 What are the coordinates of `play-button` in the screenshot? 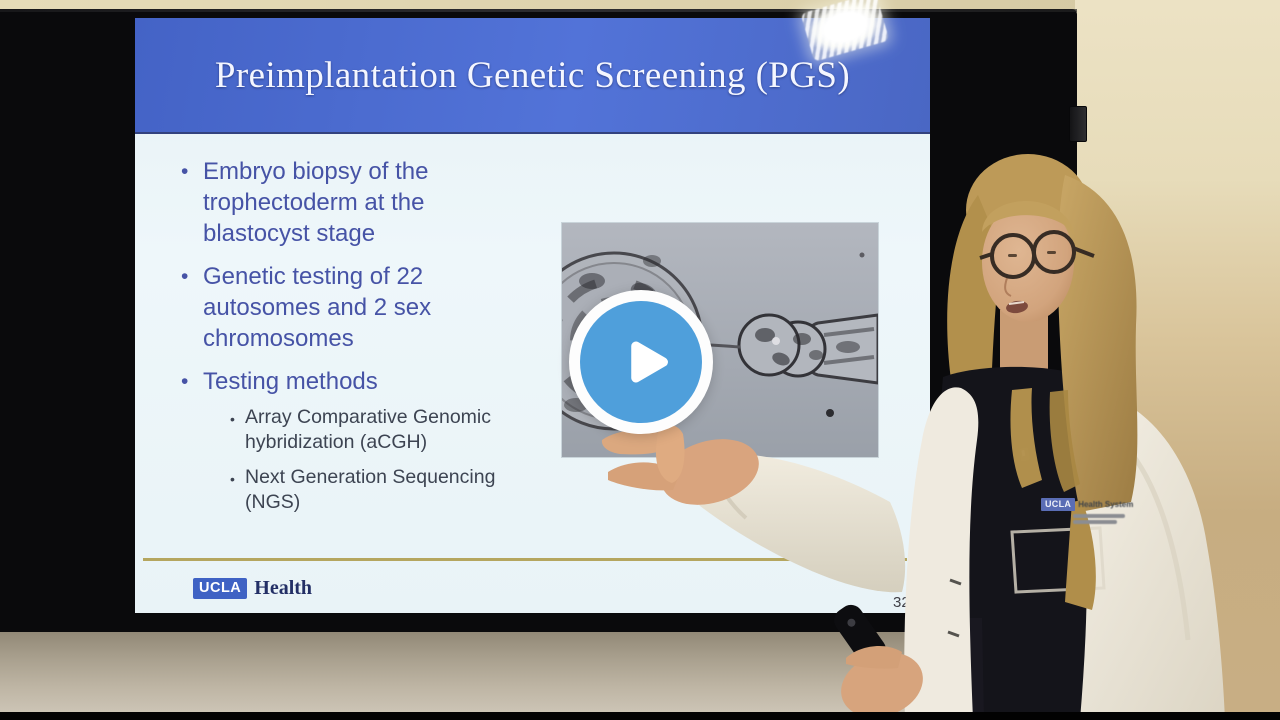 It's located at (641, 362).